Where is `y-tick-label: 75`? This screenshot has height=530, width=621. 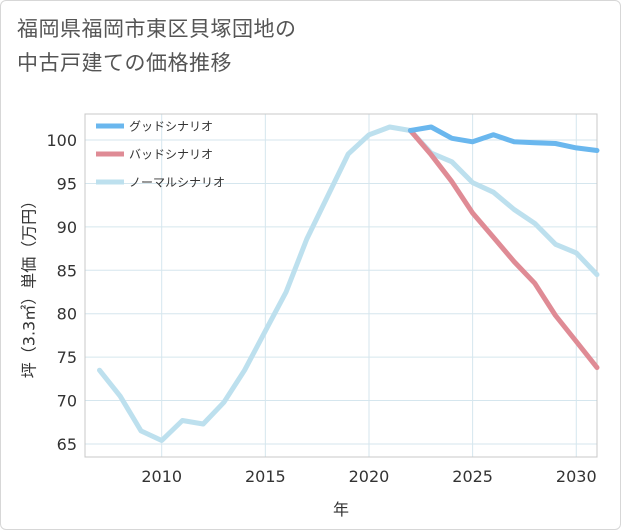 y-tick-label: 75 is located at coordinates (67, 357).